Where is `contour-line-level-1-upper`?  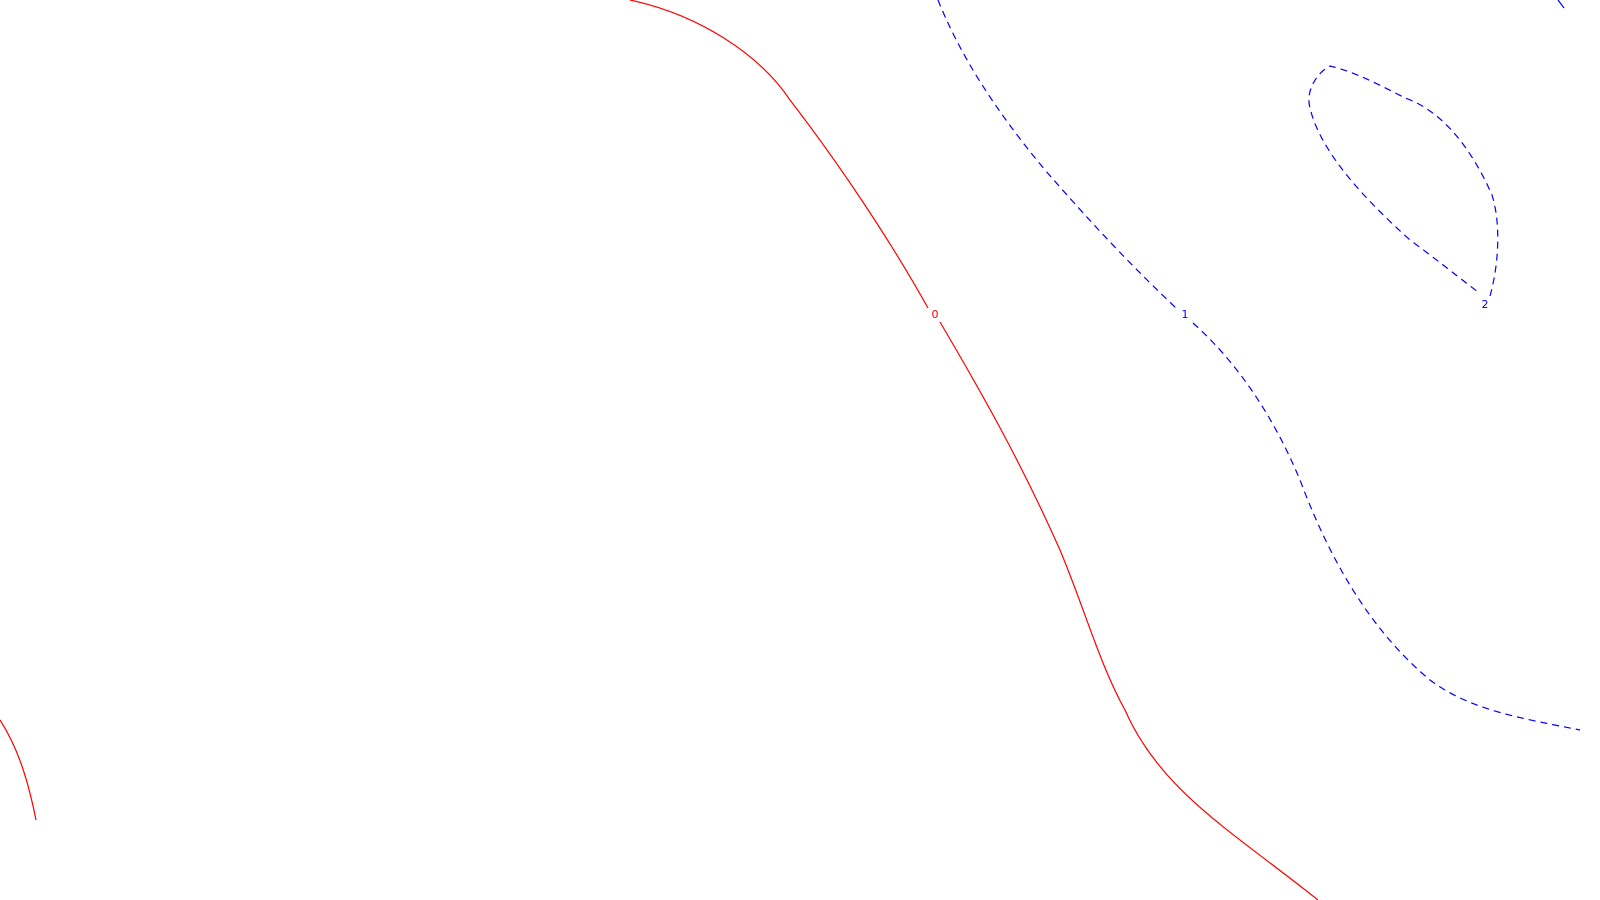
contour-line-level-1-upper is located at coordinates (1057, 154).